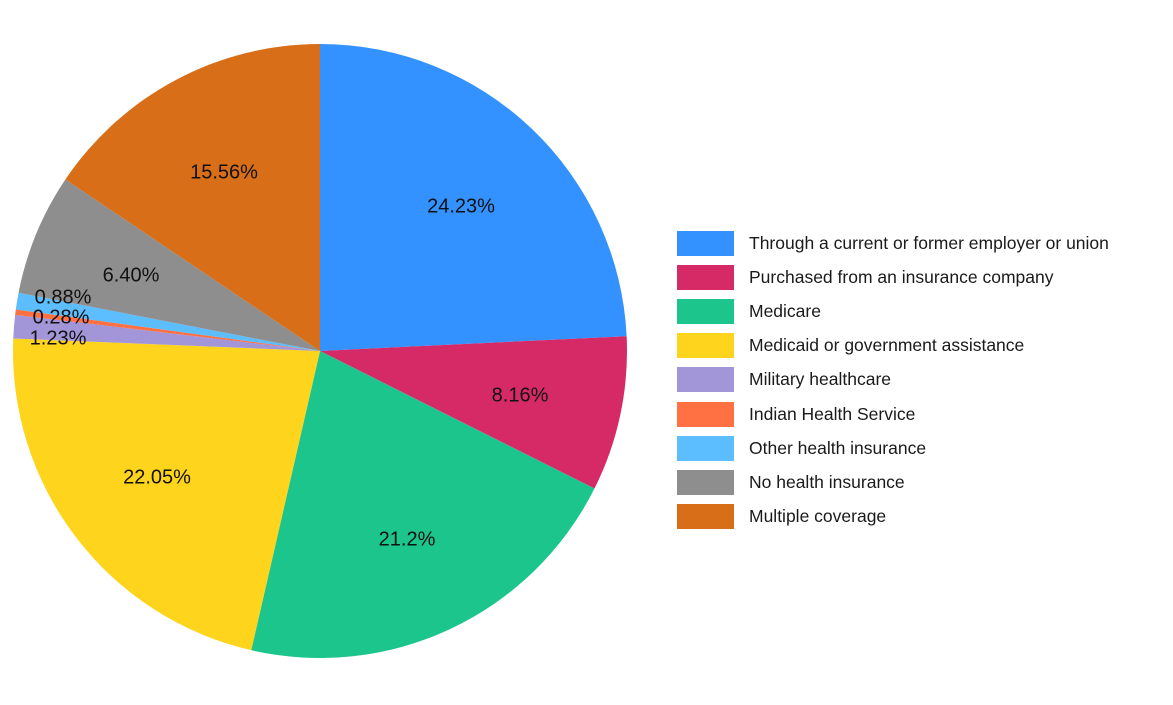  What do you see at coordinates (131, 275) in the screenshot?
I see `slice-value-label: 6.40%` at bounding box center [131, 275].